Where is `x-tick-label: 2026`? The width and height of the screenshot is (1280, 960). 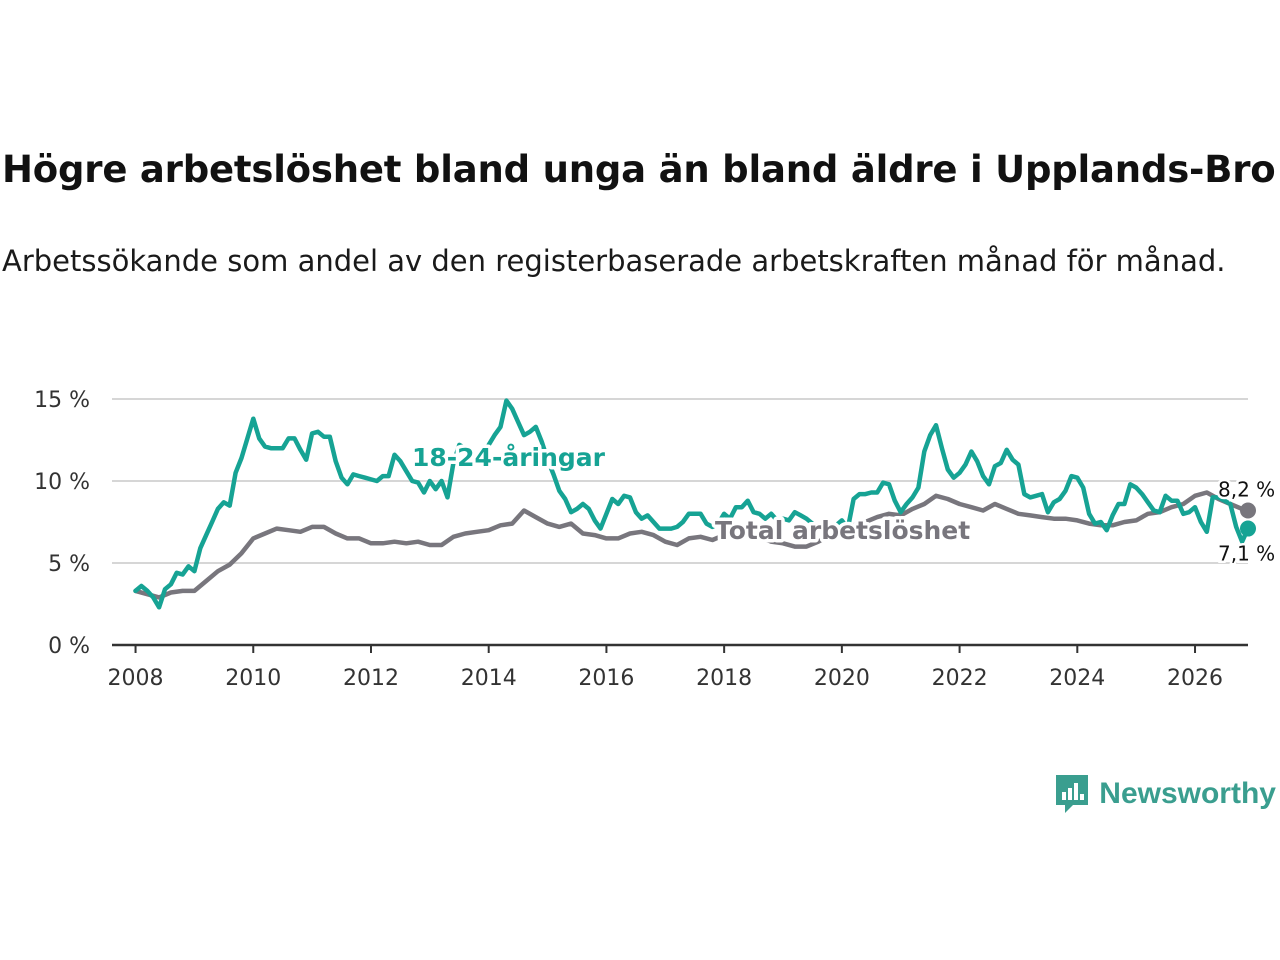 x-tick-label: 2026 is located at coordinates (1195, 678).